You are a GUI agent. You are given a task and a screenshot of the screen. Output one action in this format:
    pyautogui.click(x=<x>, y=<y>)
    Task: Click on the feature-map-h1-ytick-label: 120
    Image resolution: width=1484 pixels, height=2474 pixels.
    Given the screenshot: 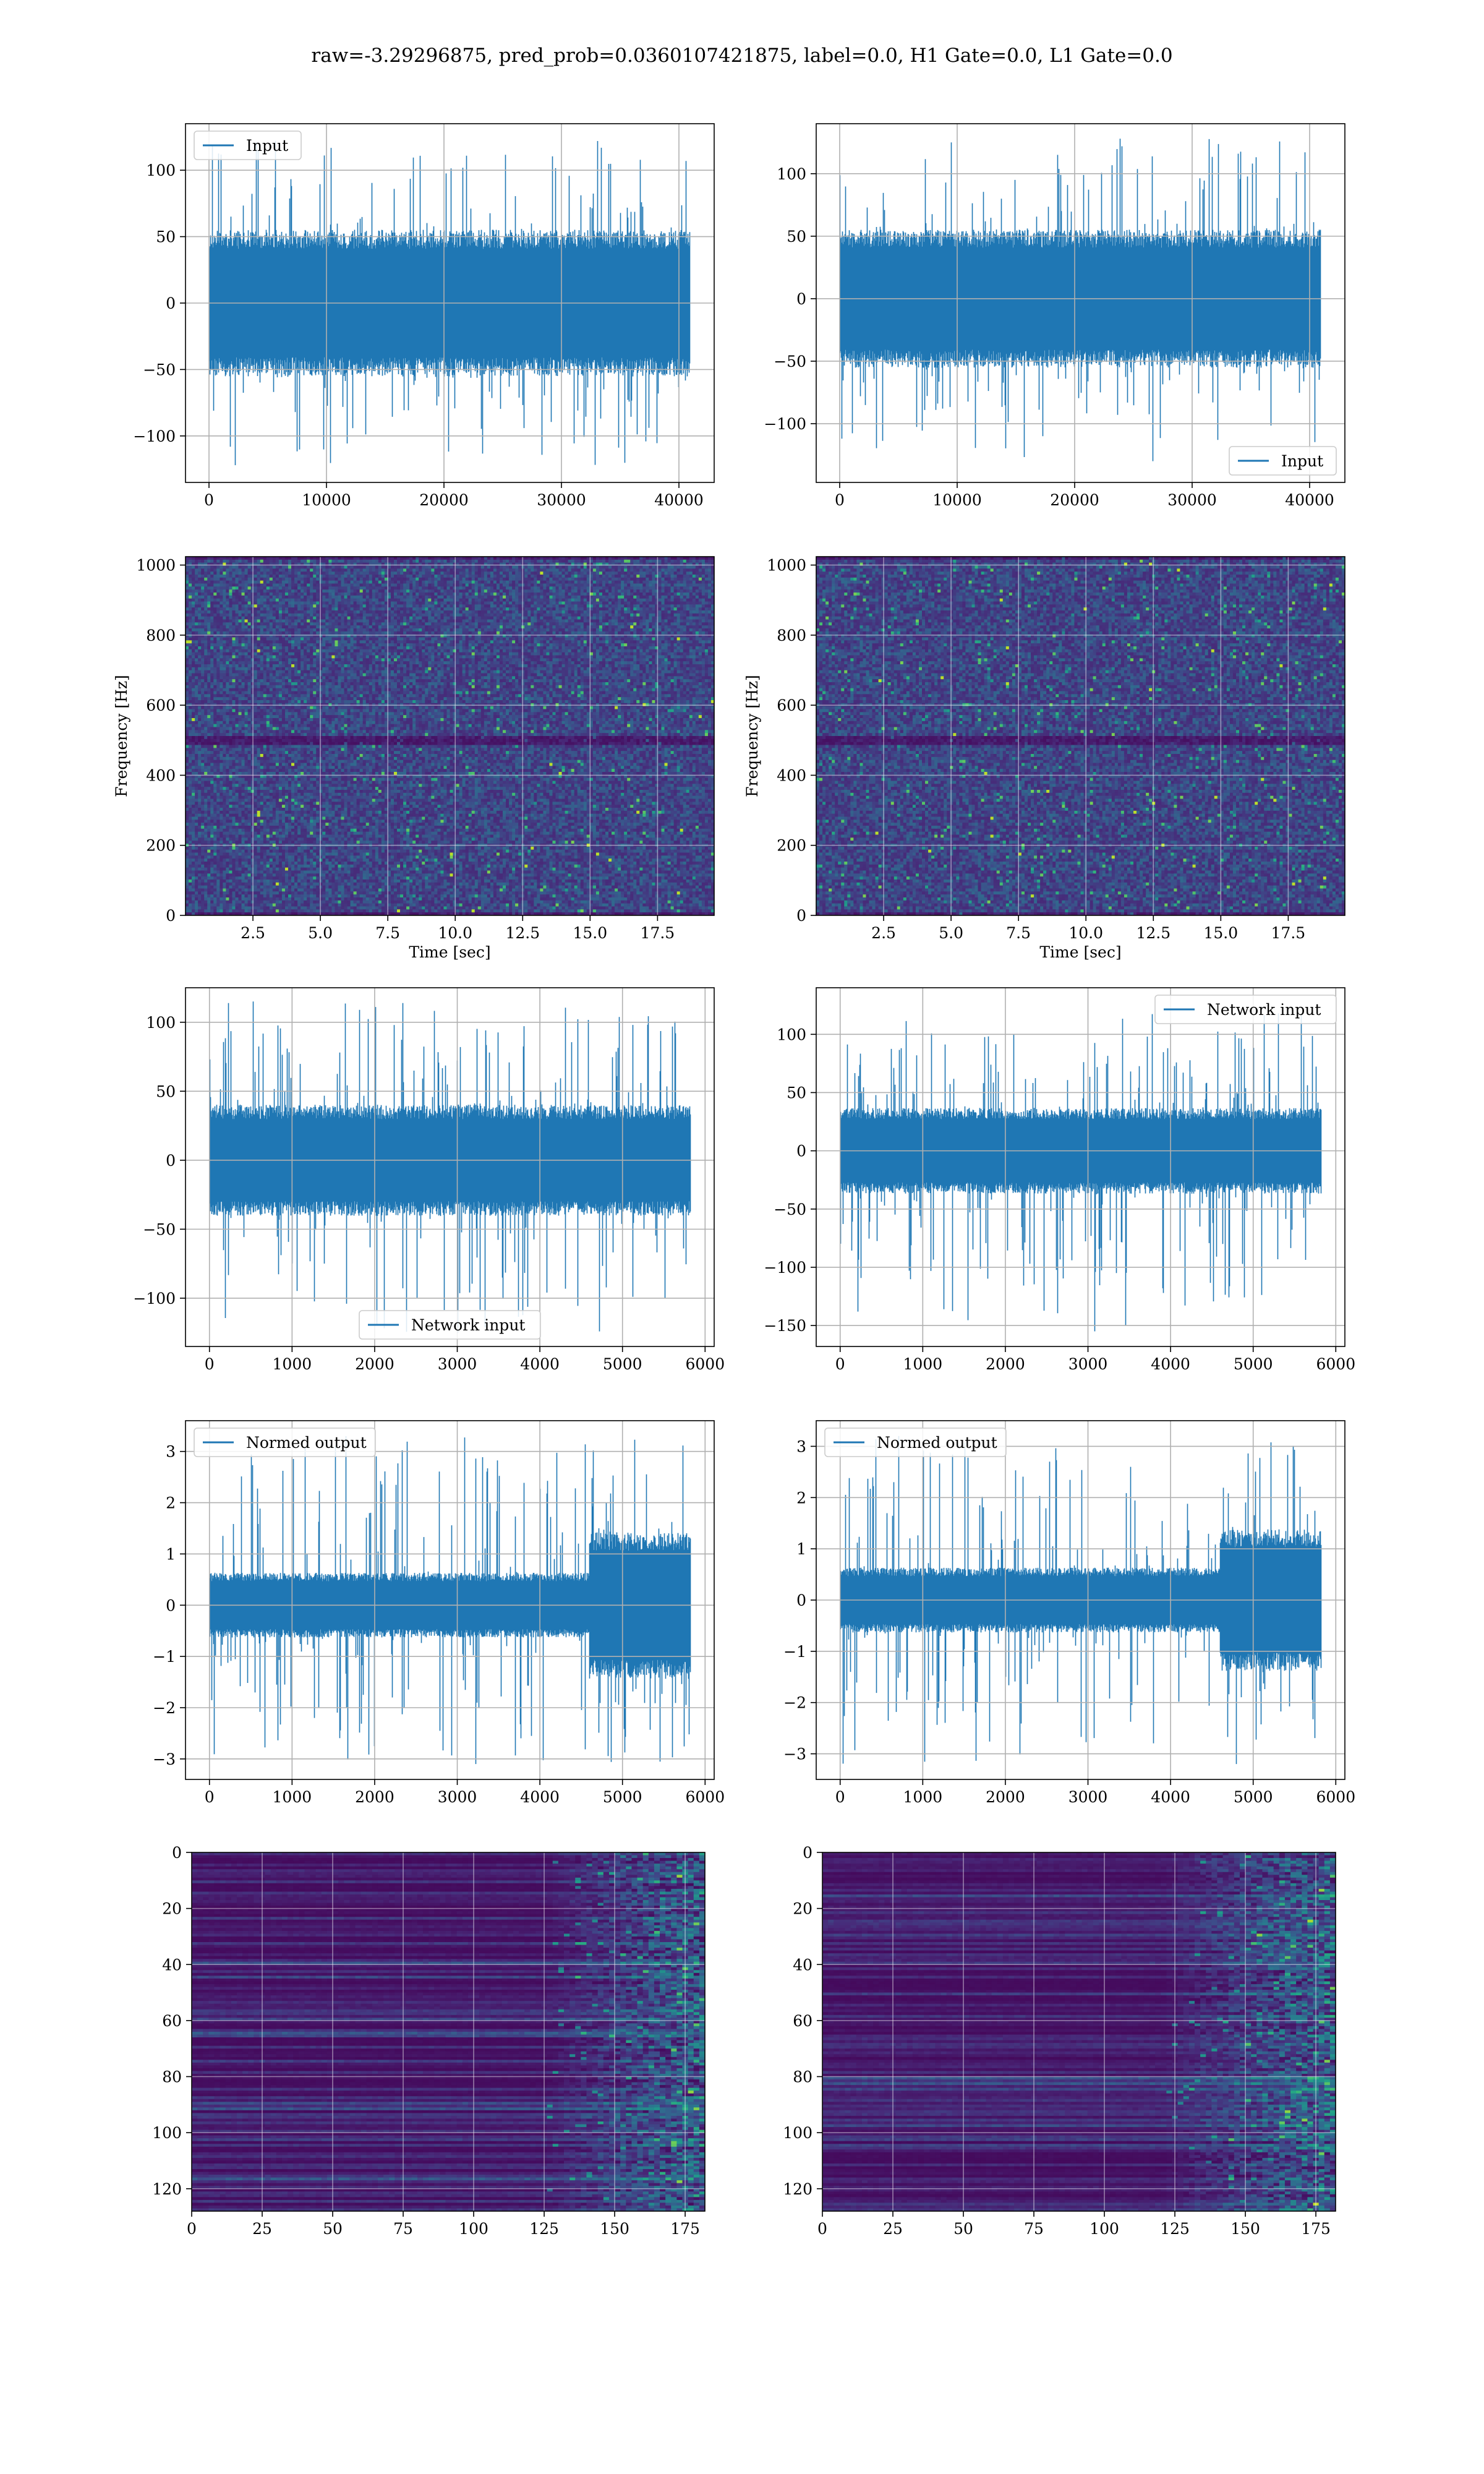 What is the action you would take?
    pyautogui.click(x=167, y=2189)
    